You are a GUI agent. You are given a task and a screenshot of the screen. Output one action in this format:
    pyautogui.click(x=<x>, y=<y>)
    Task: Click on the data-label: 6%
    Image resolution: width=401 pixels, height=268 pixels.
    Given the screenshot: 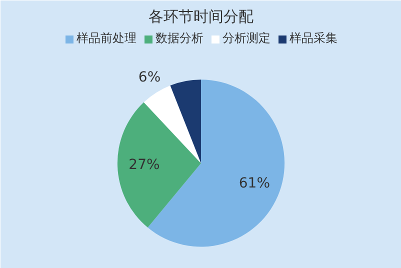 What is the action you would take?
    pyautogui.click(x=149, y=77)
    